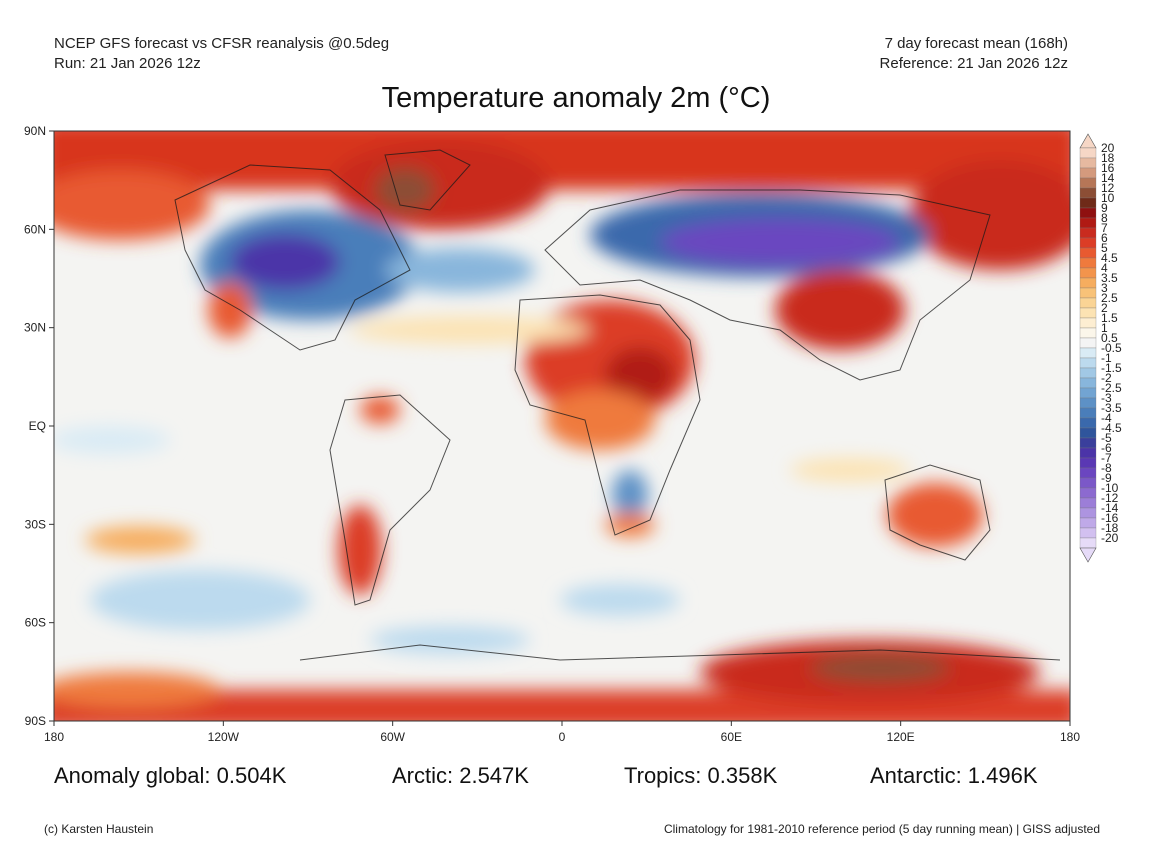 This screenshot has height=864, width=1152. I want to click on colorbar-label: -1, so click(1106, 358).